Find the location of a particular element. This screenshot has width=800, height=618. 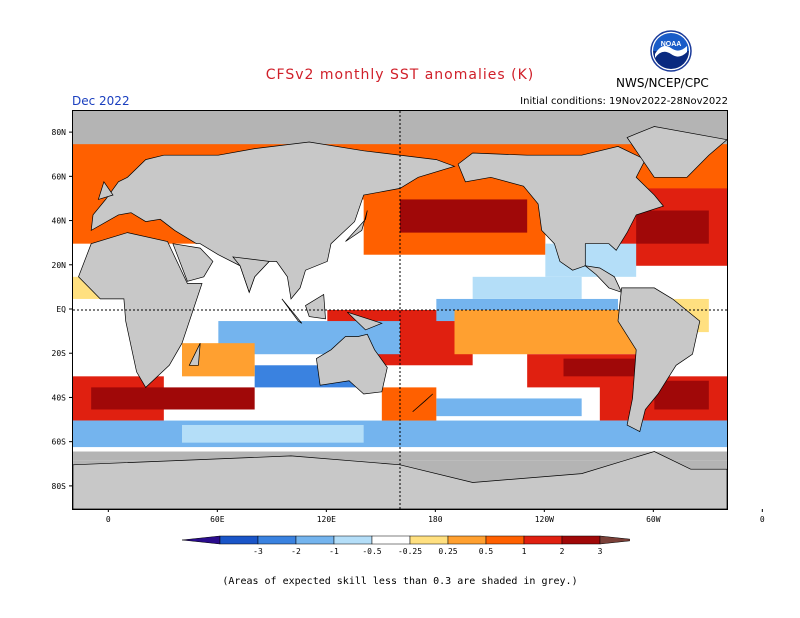

lat-tick-label: 40S is located at coordinates (59, 397).